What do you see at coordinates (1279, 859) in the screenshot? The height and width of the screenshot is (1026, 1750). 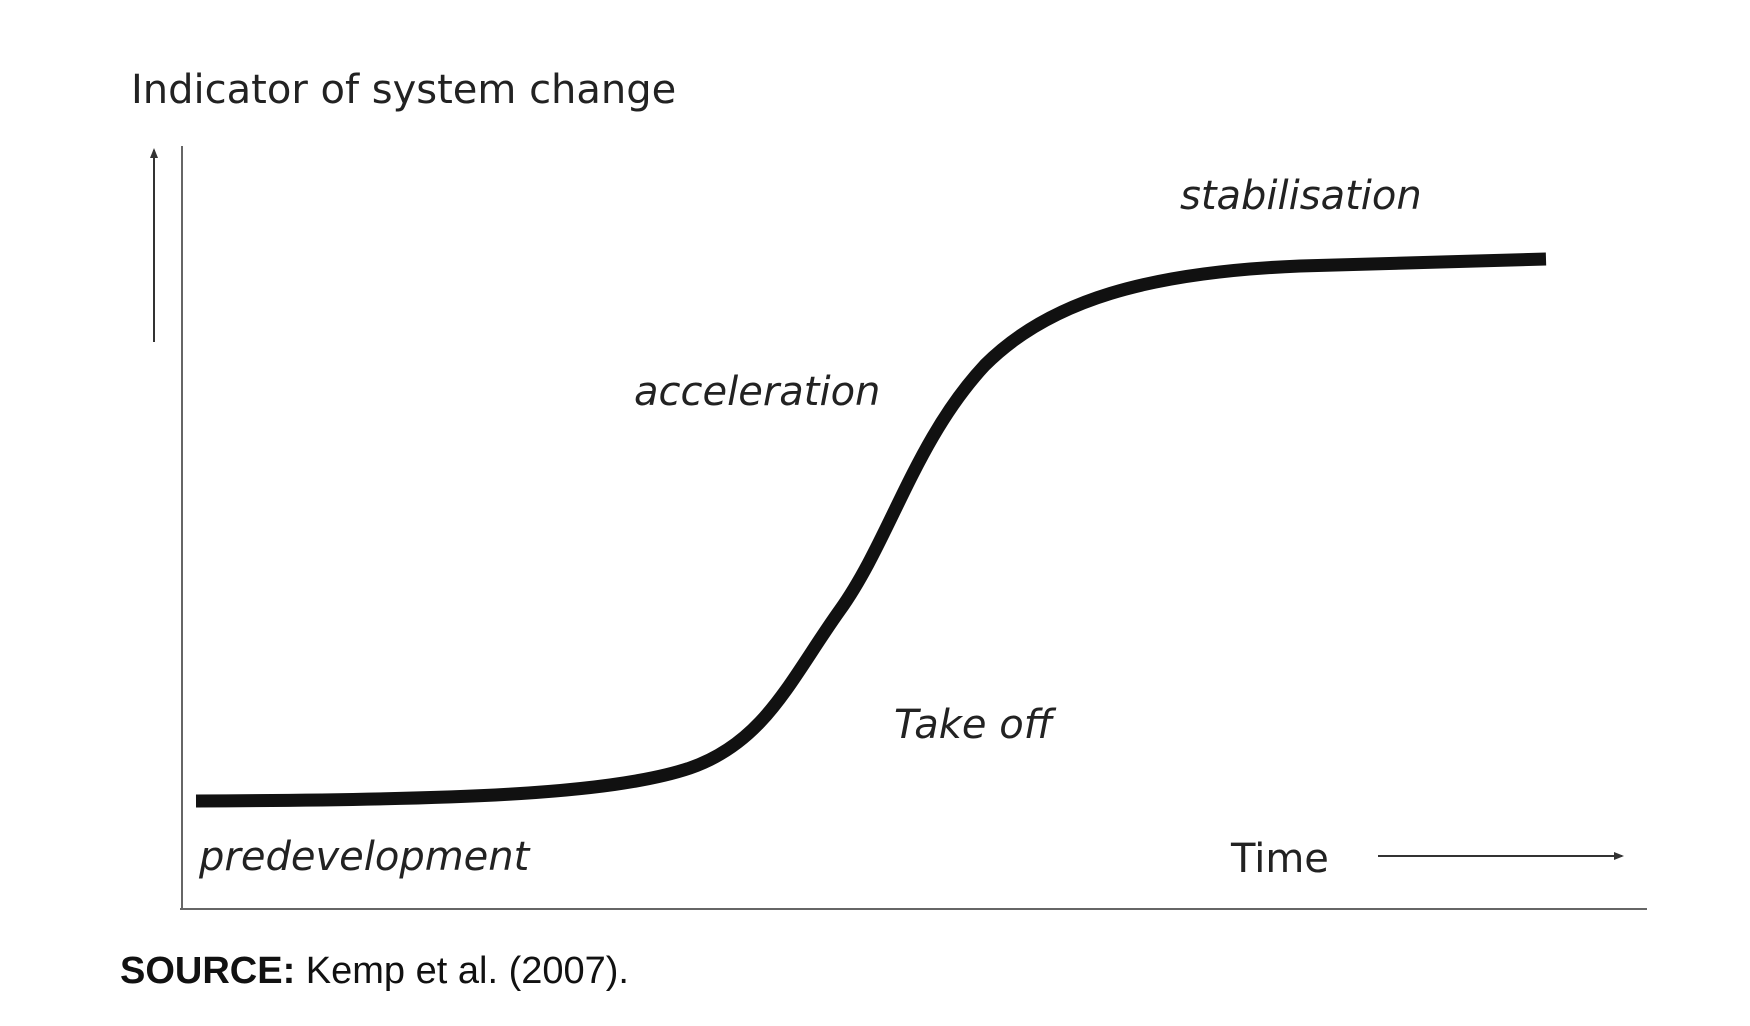 I see `x-axis-label: Time` at bounding box center [1279, 859].